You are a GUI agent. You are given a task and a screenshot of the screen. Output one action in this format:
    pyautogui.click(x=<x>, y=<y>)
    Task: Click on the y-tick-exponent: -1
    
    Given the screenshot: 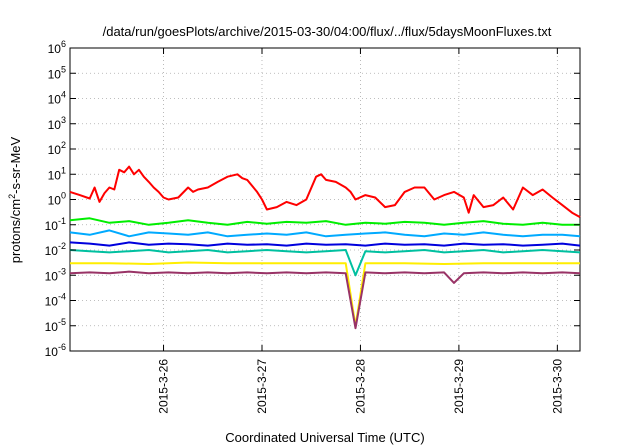 What is the action you would take?
    pyautogui.click(x=62, y=221)
    